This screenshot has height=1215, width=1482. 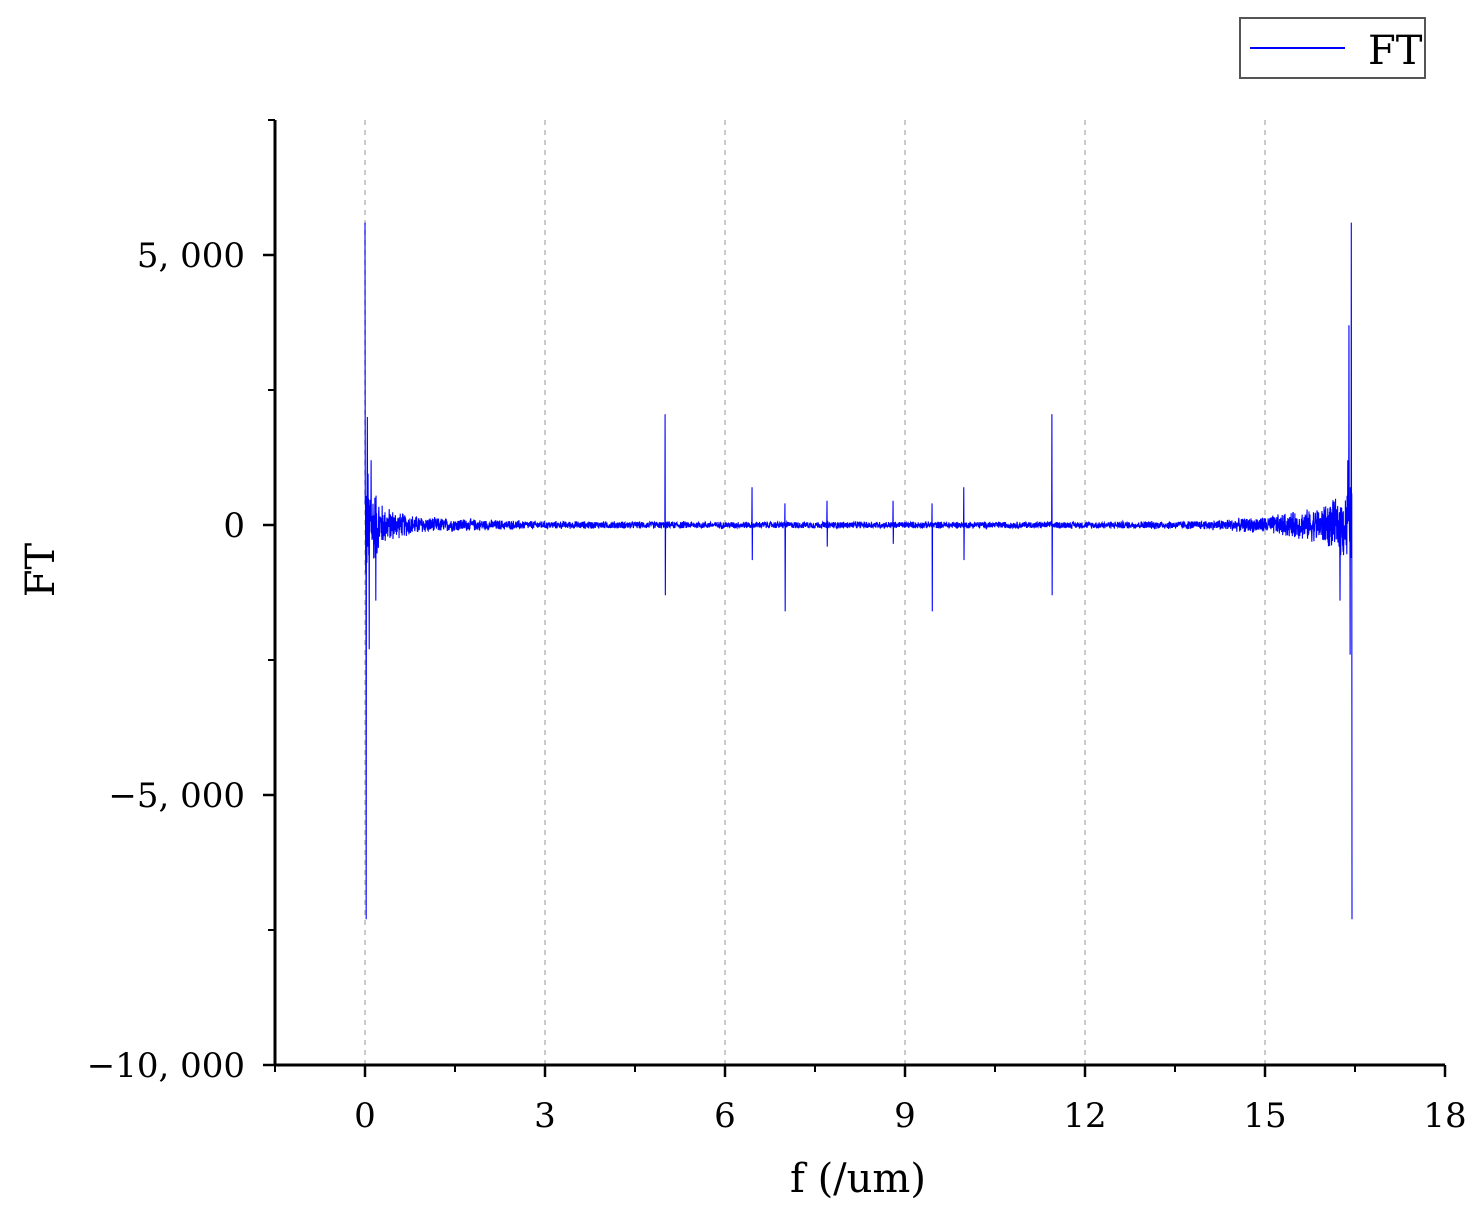 I want to click on y-tick-label: −5, 000, so click(x=176, y=796).